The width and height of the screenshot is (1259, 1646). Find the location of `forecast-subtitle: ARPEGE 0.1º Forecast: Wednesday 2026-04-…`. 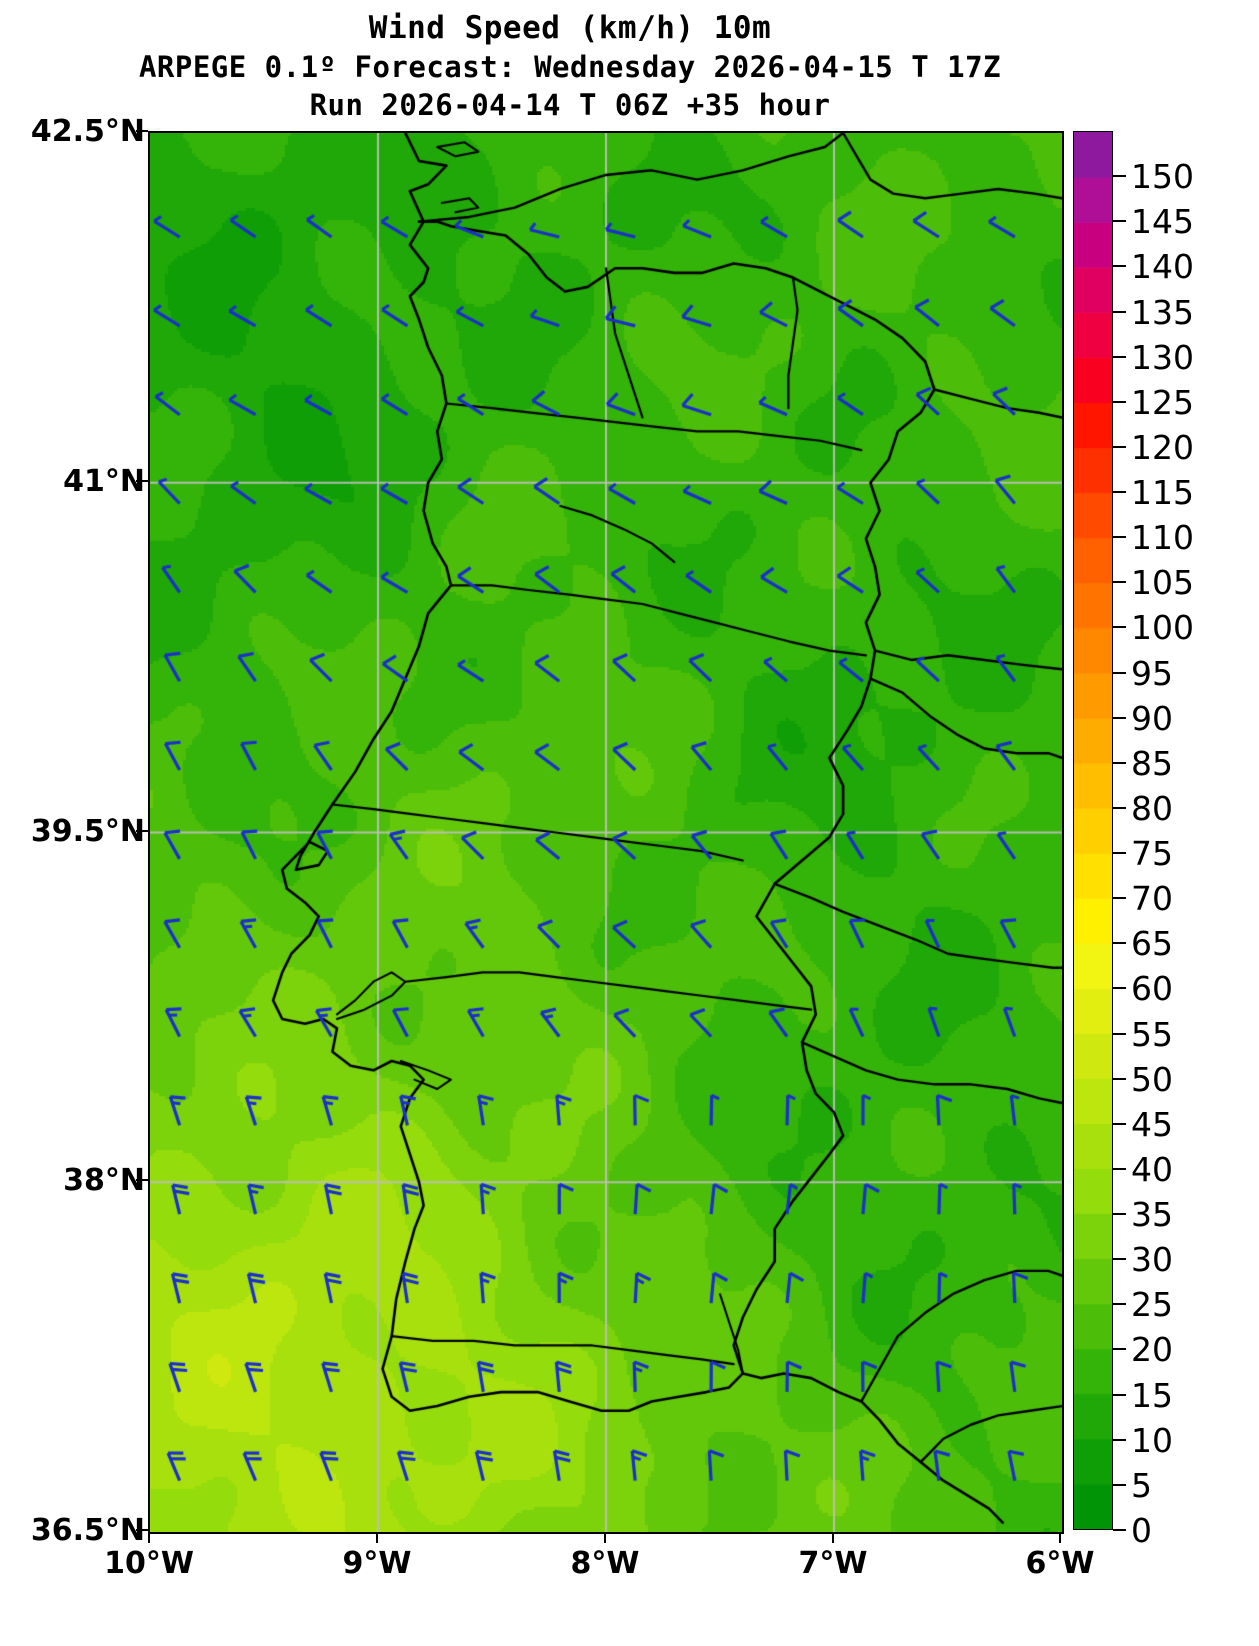

forecast-subtitle: ARPEGE 0.1º Forecast: Wednesday 2026-04-… is located at coordinates (570, 67).